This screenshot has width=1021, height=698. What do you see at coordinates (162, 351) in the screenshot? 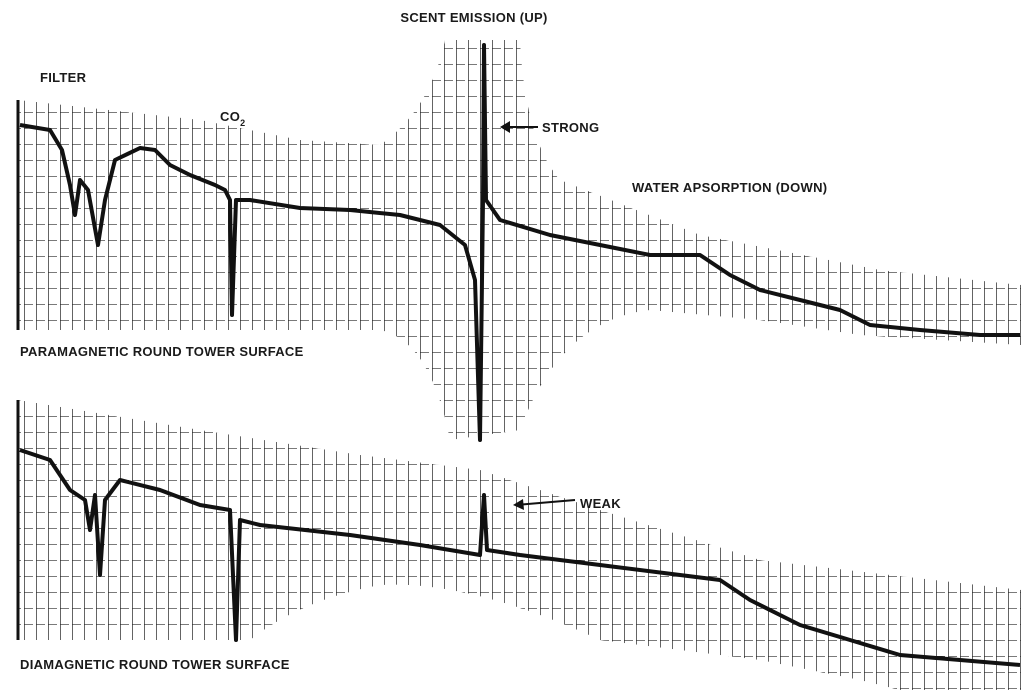
I see `paramagnetic-label: PARAMAGNETIC ROUND TOWER SURFACE` at bounding box center [162, 351].